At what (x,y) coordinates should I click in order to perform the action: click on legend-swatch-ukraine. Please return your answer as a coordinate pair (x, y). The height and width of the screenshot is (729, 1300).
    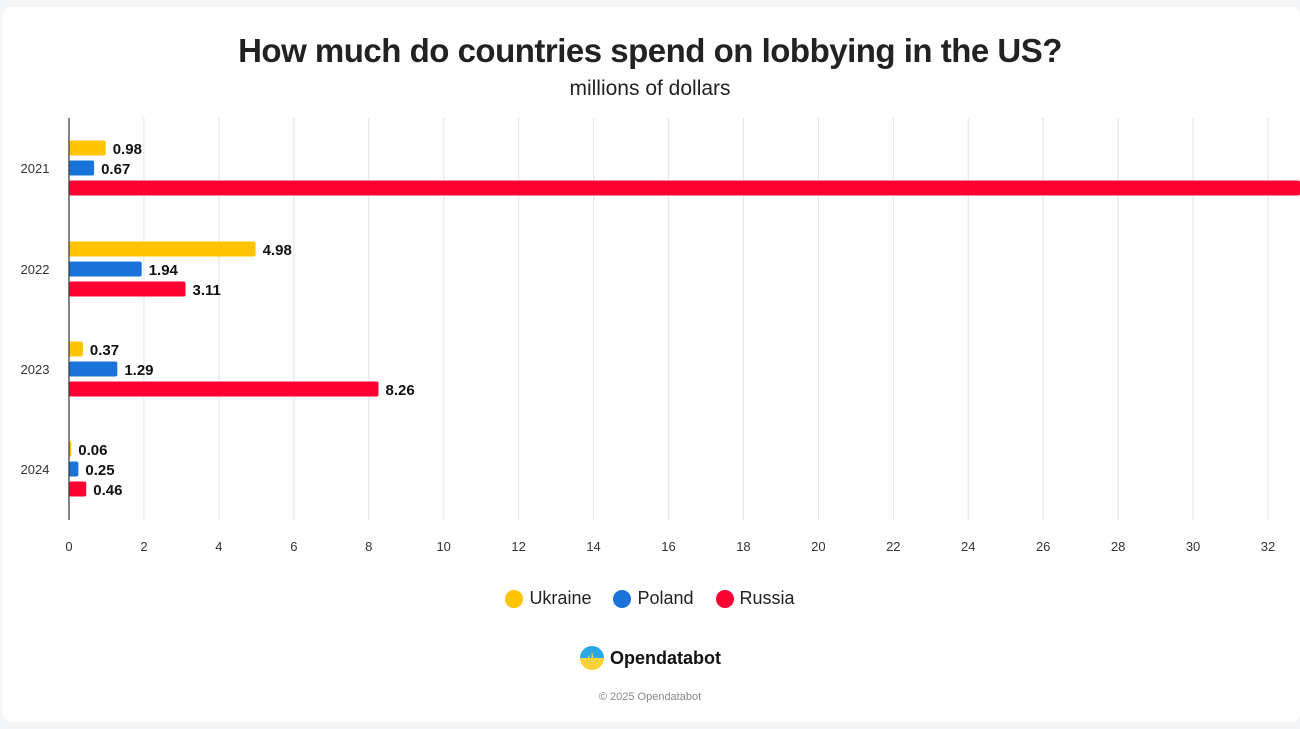
    Looking at the image, I should click on (514, 598).